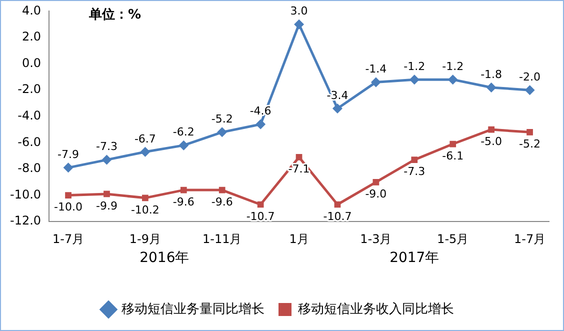 The width and height of the screenshot is (564, 331). I want to click on y-tick-label: 4.0, so click(32, 10).